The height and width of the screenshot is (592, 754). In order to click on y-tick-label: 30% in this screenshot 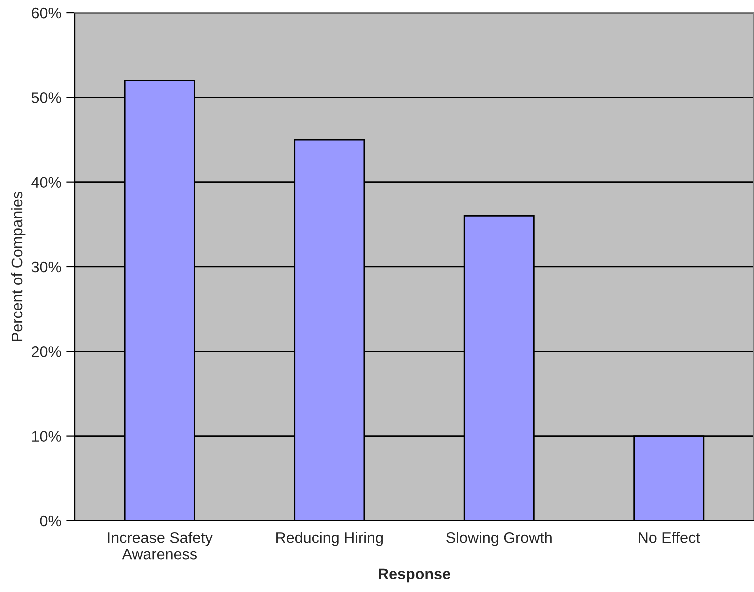, I will do `click(47, 267)`.